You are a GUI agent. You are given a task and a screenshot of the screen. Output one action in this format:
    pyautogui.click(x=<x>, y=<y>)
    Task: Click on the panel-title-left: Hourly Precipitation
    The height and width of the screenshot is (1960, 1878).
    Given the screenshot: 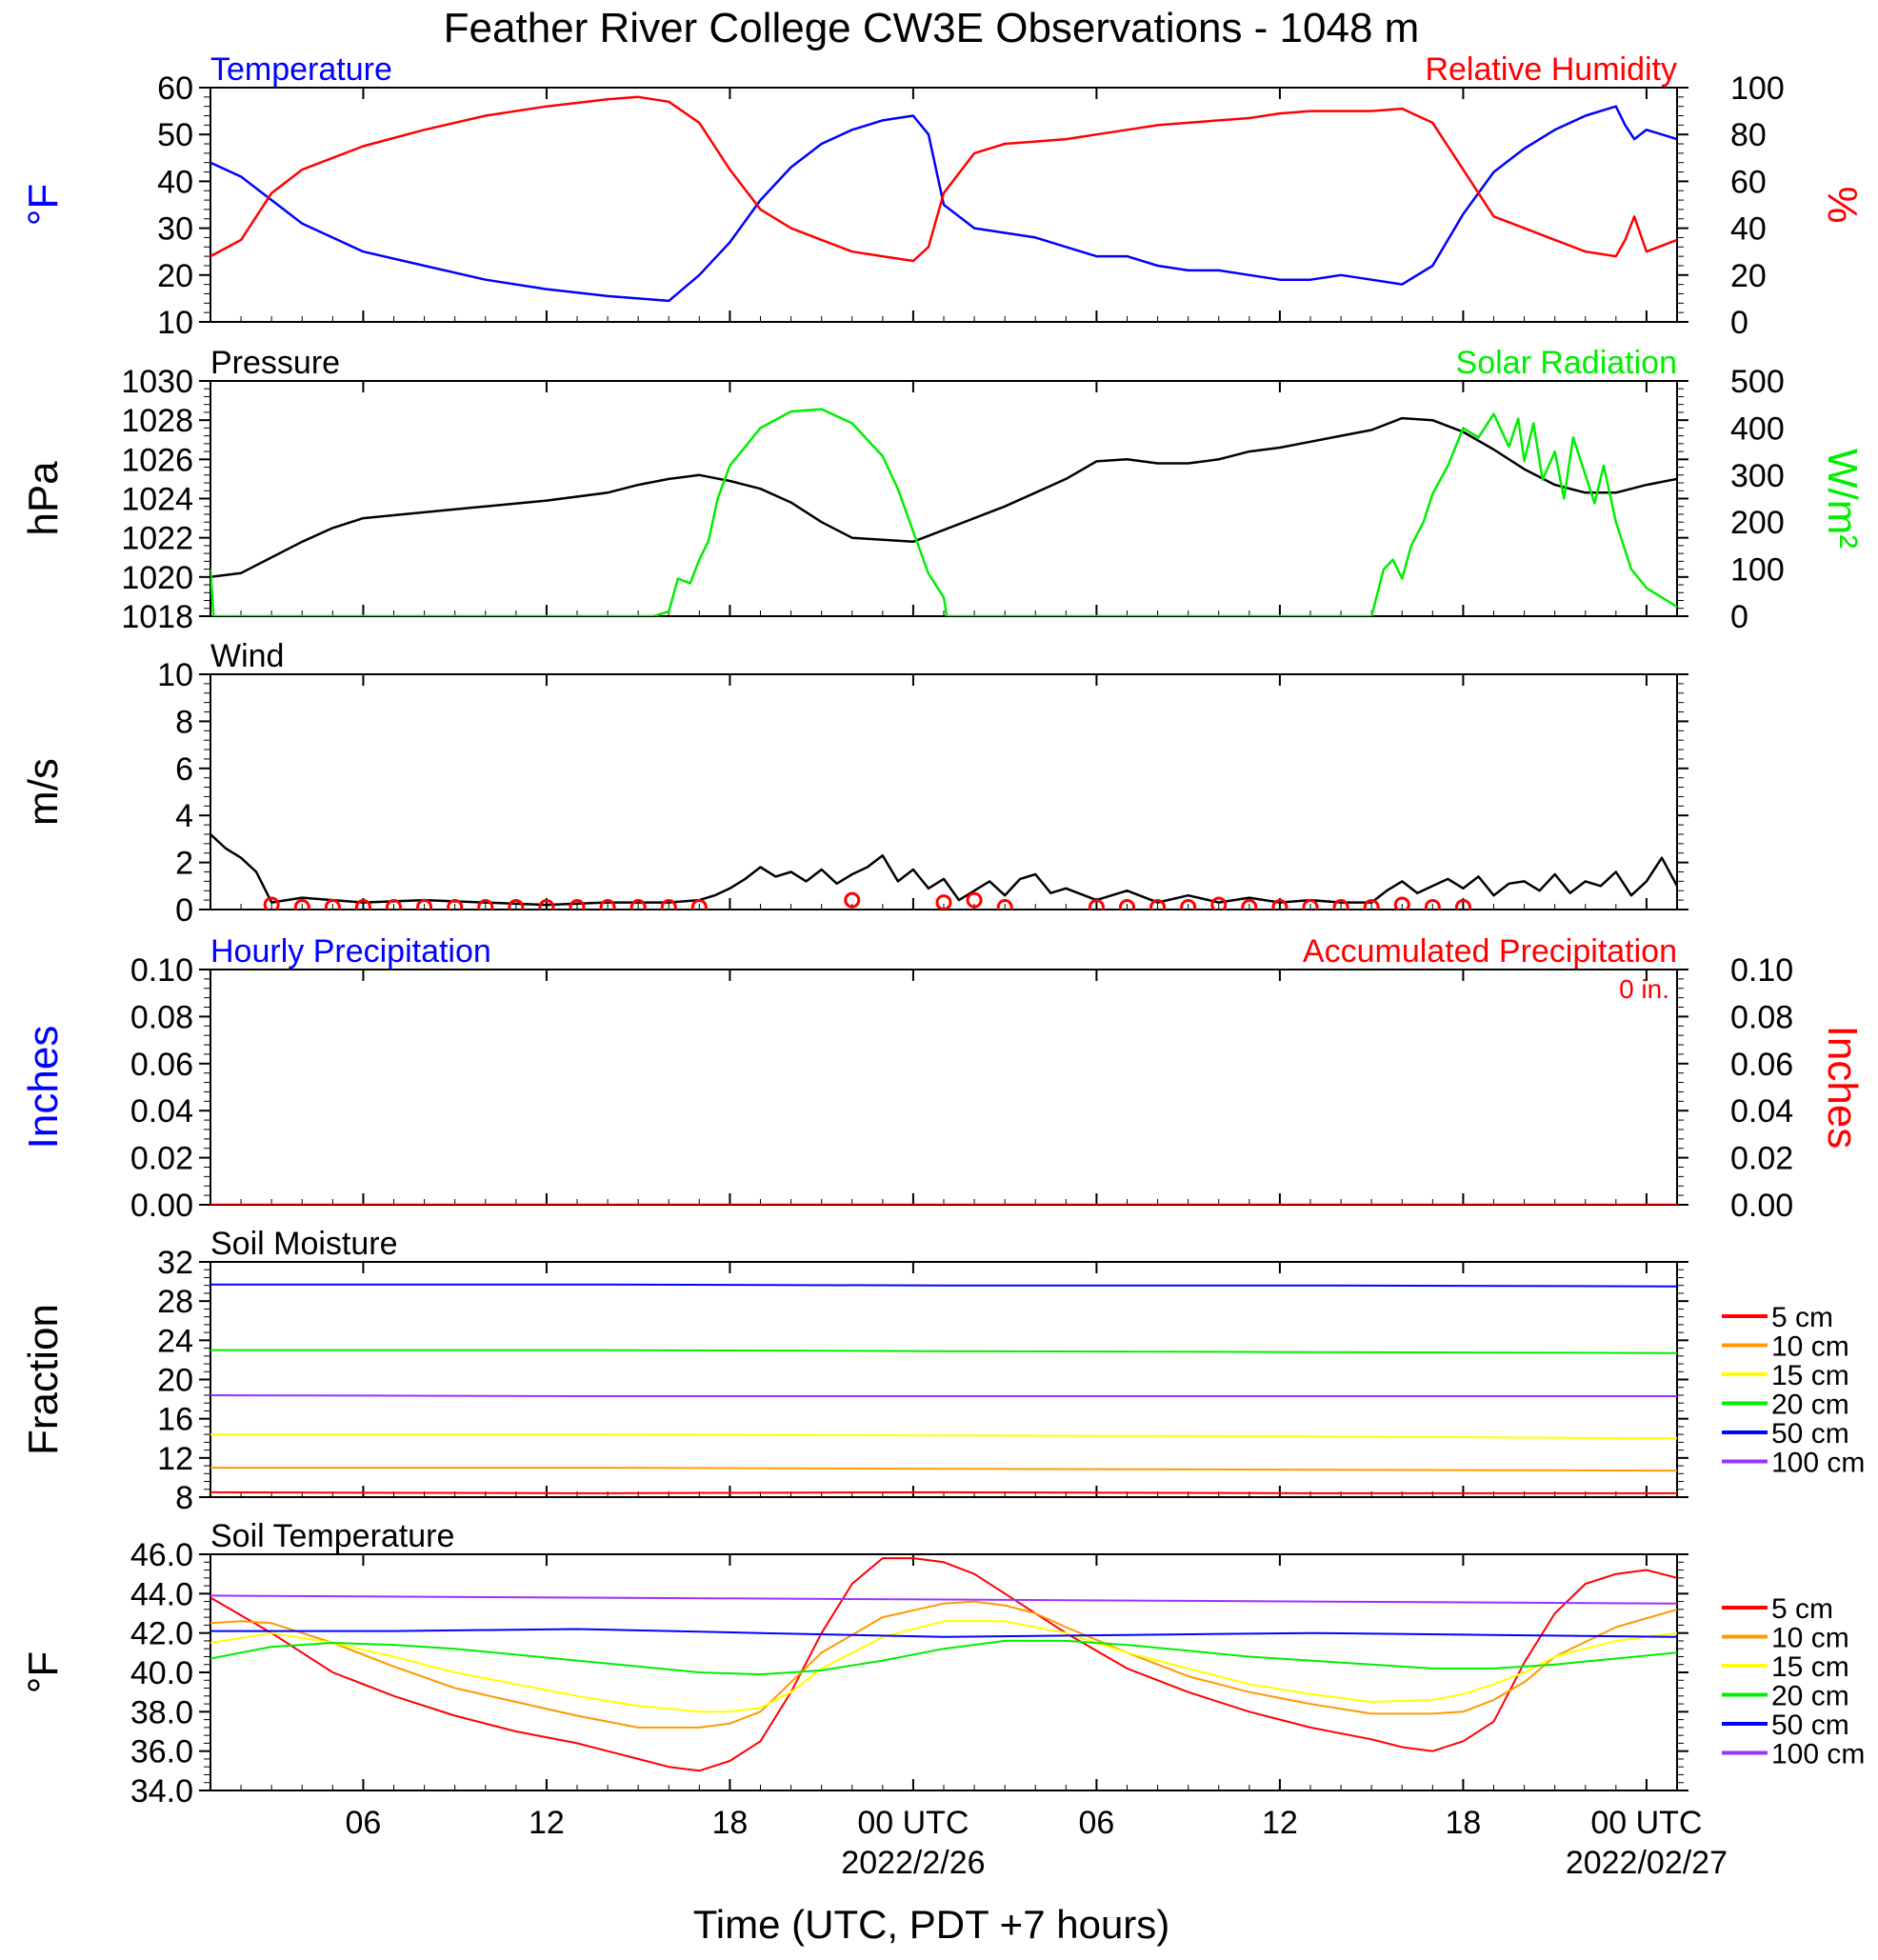 What is the action you would take?
    pyautogui.click(x=350, y=951)
    